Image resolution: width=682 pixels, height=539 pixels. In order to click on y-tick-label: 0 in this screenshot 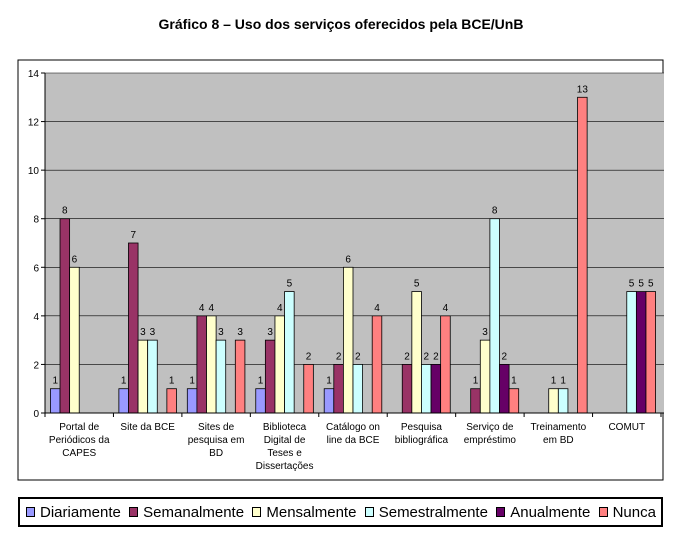, I will do `click(36, 414)`.